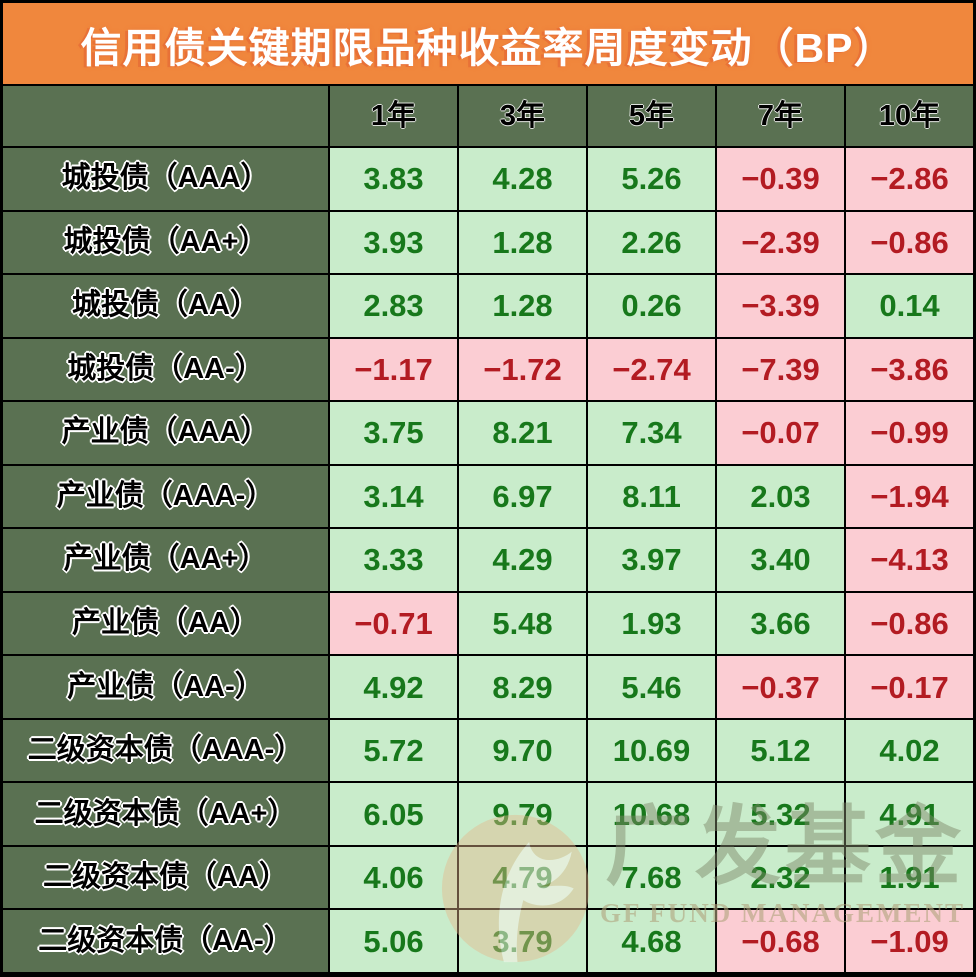 This screenshot has width=976, height=977. I want to click on value-cell: −0.99, so click(909, 433).